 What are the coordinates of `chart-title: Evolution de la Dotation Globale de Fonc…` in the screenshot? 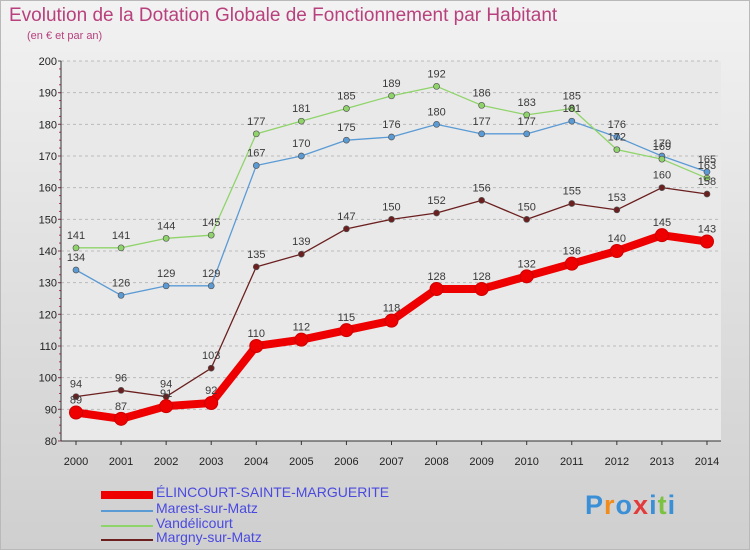 It's located at (283, 15).